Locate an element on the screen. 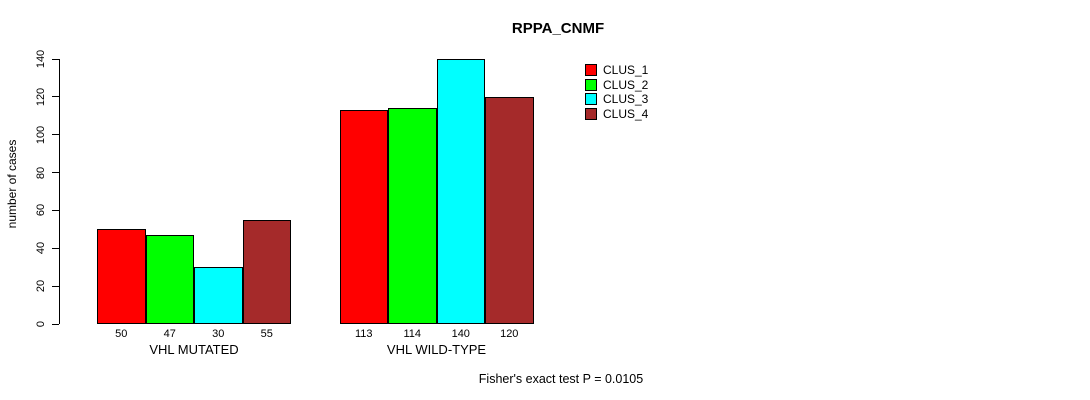 Image resolution: width=1090 pixels, height=400 pixels. x-axis-group-label: VHL WILD-TYPE is located at coordinates (436, 349).